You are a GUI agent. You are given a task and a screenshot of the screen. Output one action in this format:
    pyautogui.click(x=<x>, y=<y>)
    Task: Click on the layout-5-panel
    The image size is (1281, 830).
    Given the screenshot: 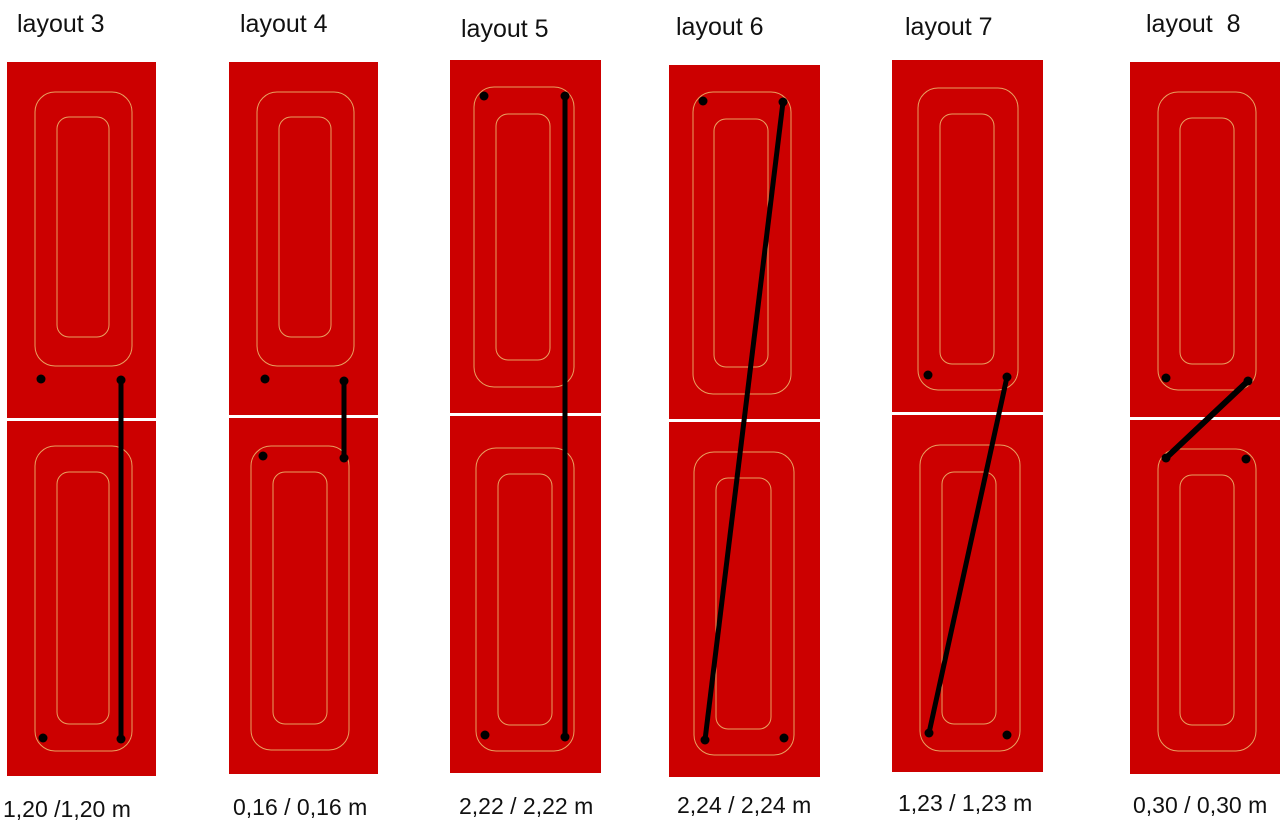 What is the action you would take?
    pyautogui.click(x=525, y=416)
    